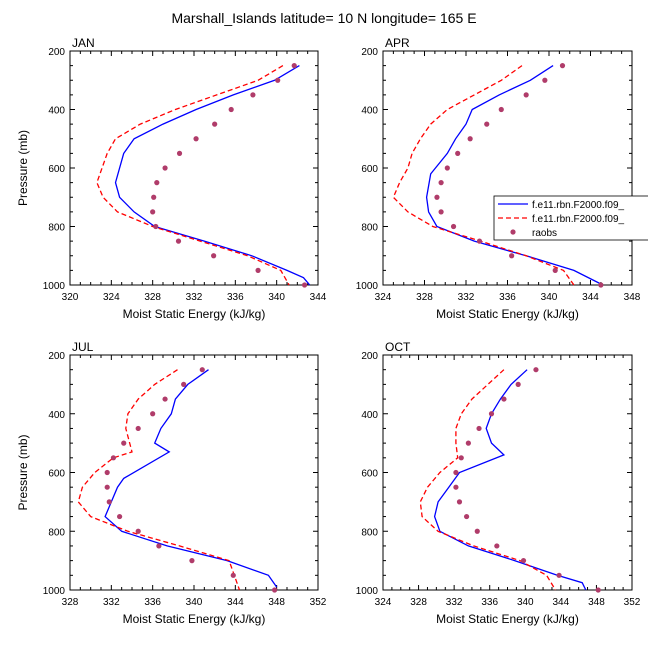 This screenshot has width=648, height=649. I want to click on legend-label: raobs, so click(544, 233).